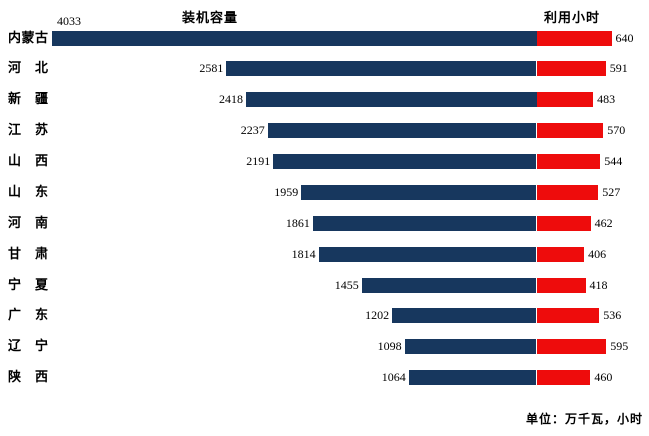  I want to click on hours-value-label: 406, so click(597, 253).